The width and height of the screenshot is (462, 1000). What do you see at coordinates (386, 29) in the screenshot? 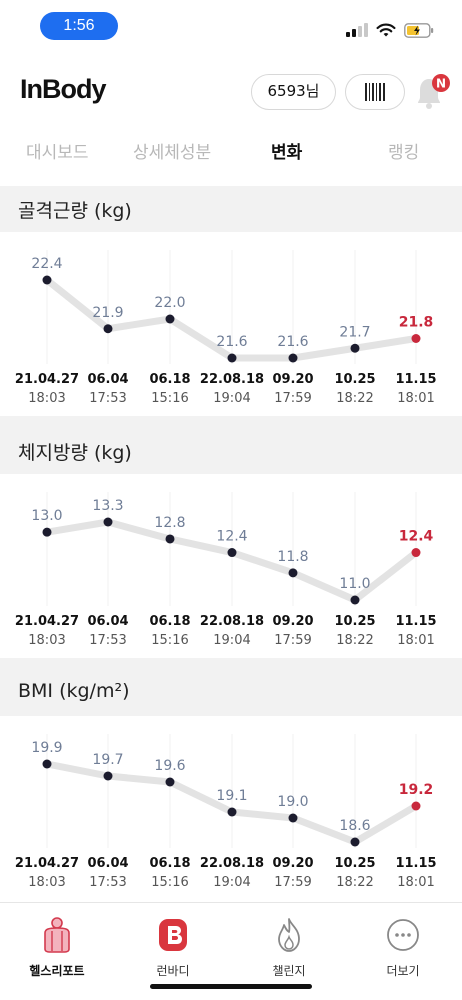
I see `wifi-icon` at bounding box center [386, 29].